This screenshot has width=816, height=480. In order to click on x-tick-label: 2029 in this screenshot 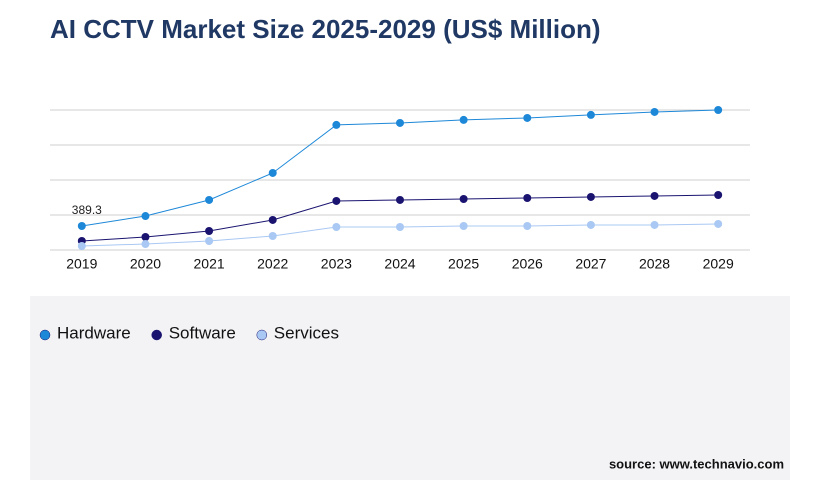, I will do `click(718, 264)`.